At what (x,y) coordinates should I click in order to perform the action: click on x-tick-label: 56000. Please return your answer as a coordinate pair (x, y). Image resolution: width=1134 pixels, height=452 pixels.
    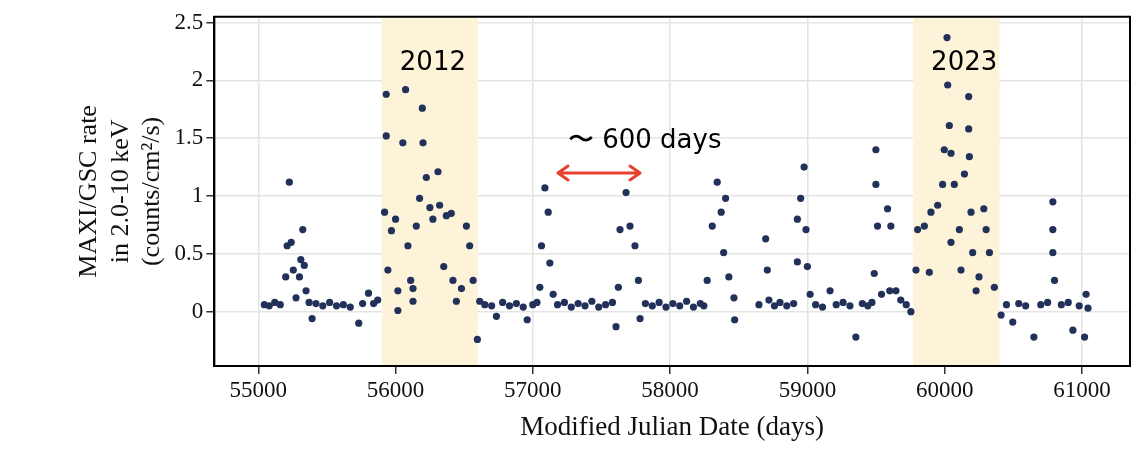
    Looking at the image, I should click on (395, 389).